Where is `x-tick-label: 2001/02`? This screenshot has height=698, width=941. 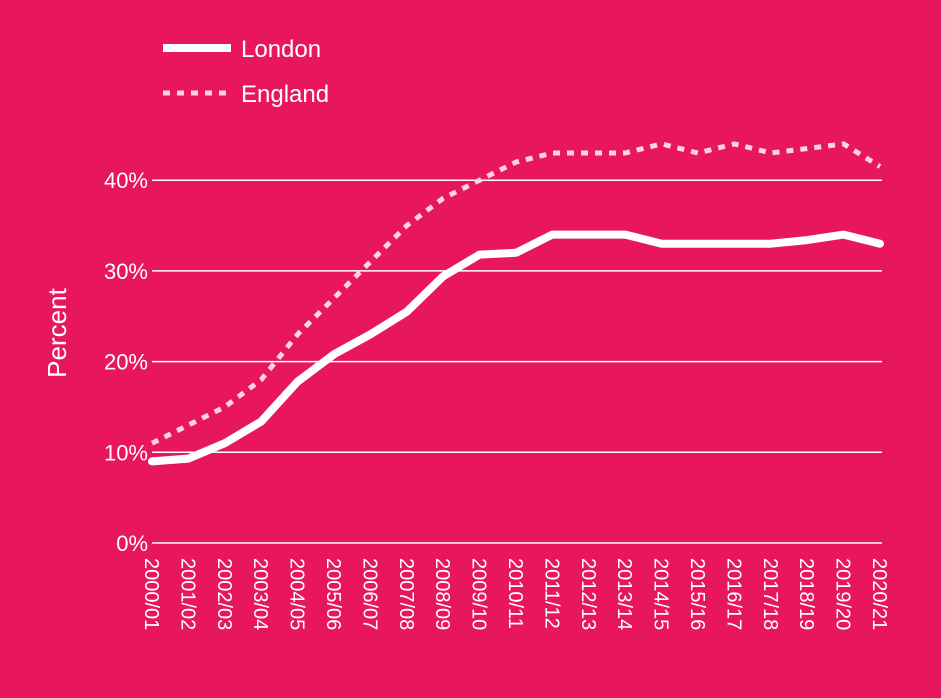 x-tick-label: 2001/02 is located at coordinates (187, 594).